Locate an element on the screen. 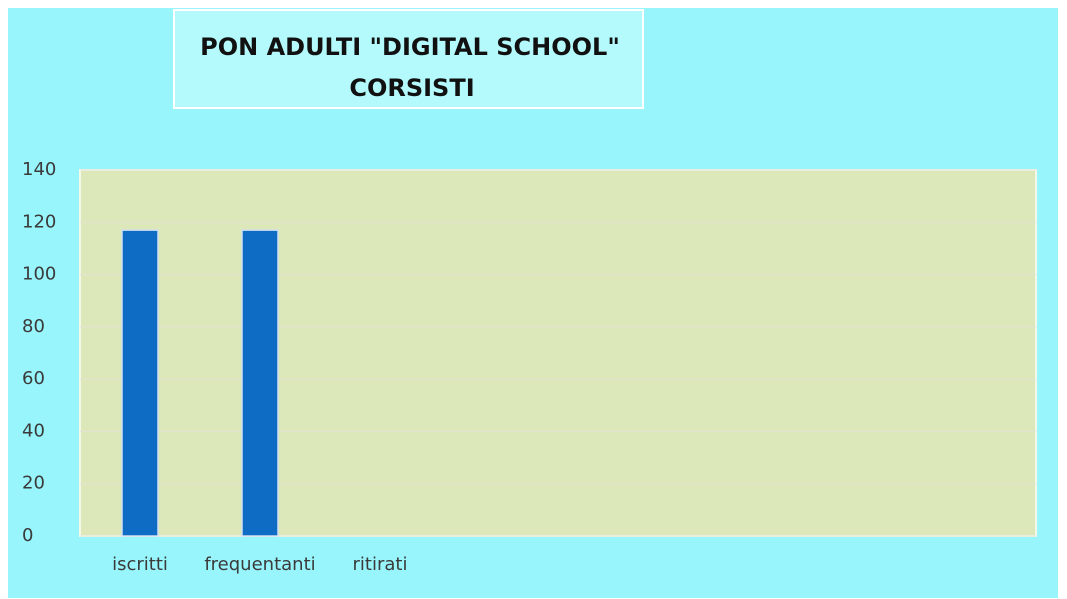 Image resolution: width=1067 pixels, height=599 pixels. x-tick-label: iscritti is located at coordinates (140, 564).